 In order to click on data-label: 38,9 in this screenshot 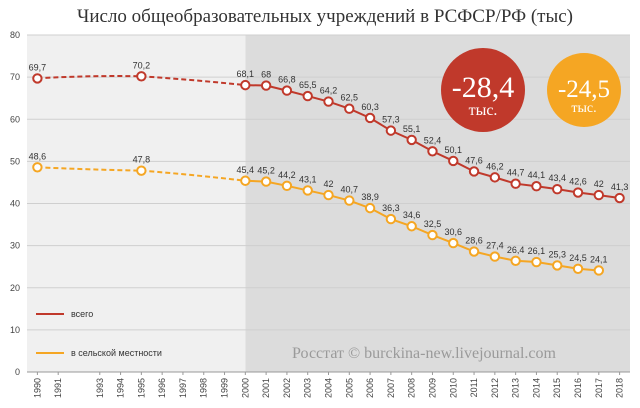, I will do `click(370, 197)`.